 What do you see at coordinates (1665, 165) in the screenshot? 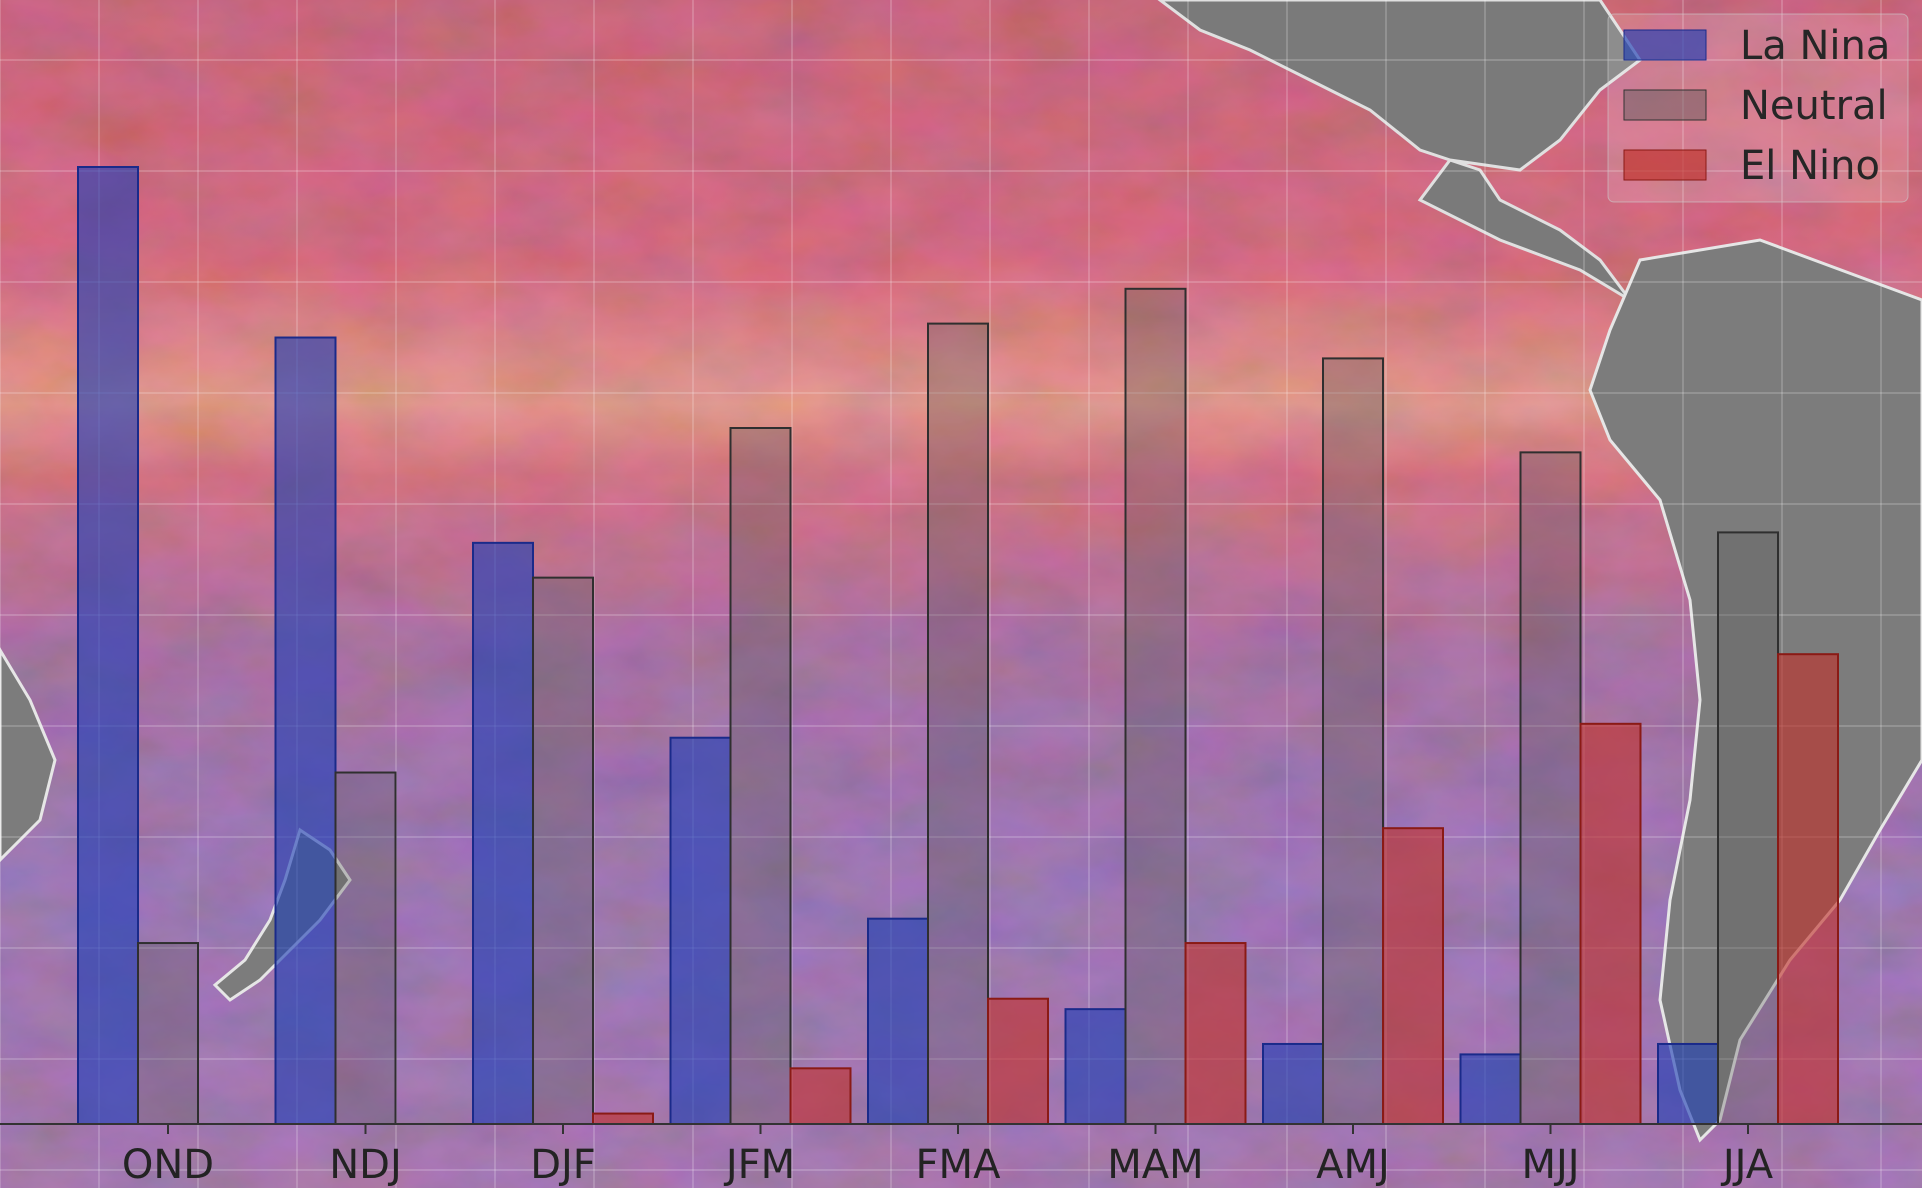
I see `legend-swatch-el-nino` at bounding box center [1665, 165].